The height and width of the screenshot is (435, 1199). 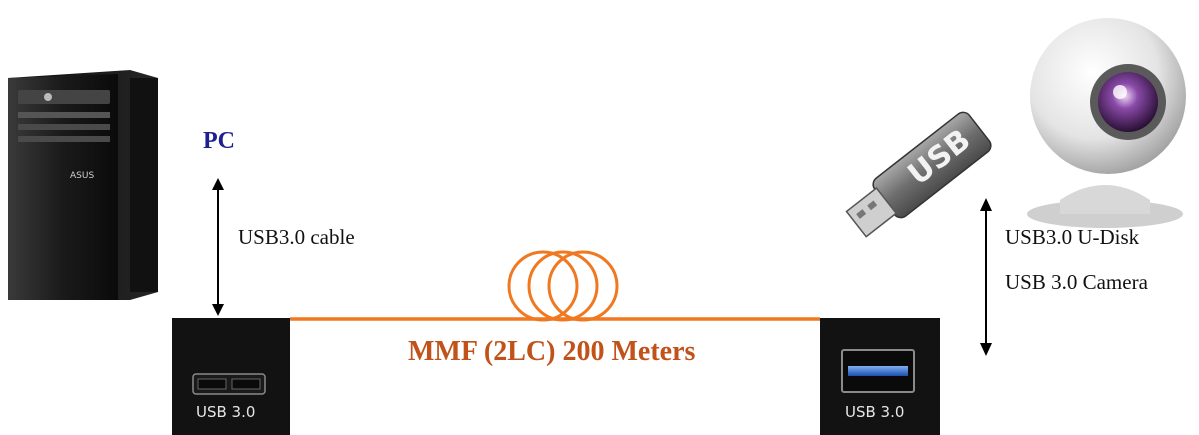 I want to click on pc-cable-arrow, so click(x=218, y=247).